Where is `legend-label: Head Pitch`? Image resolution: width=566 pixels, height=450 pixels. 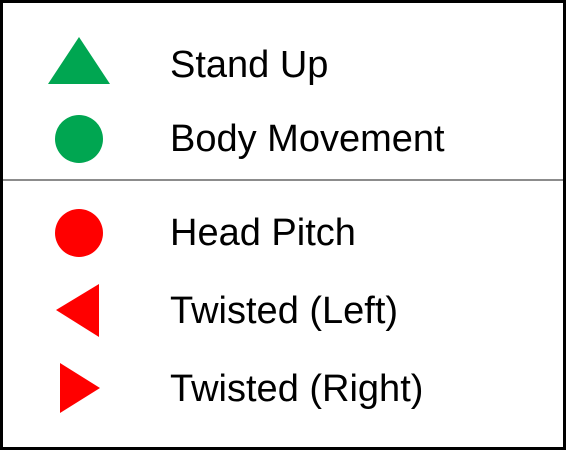
legend-label: Head Pitch is located at coordinates (263, 233).